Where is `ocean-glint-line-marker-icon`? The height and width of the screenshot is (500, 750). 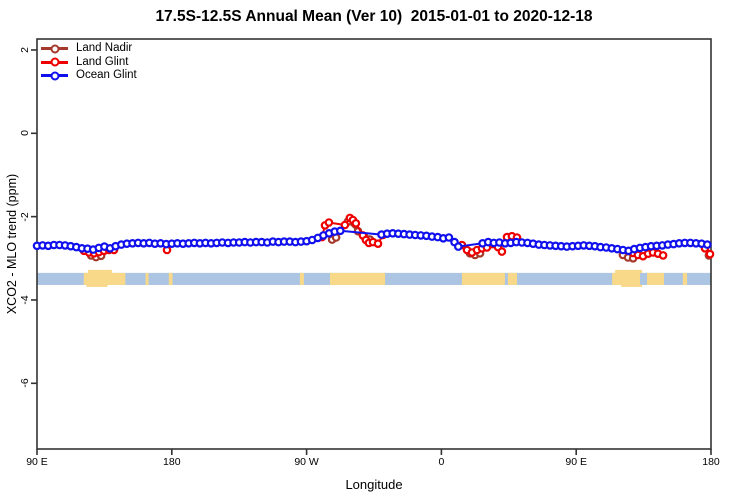 ocean-glint-line-marker-icon is located at coordinates (54, 76).